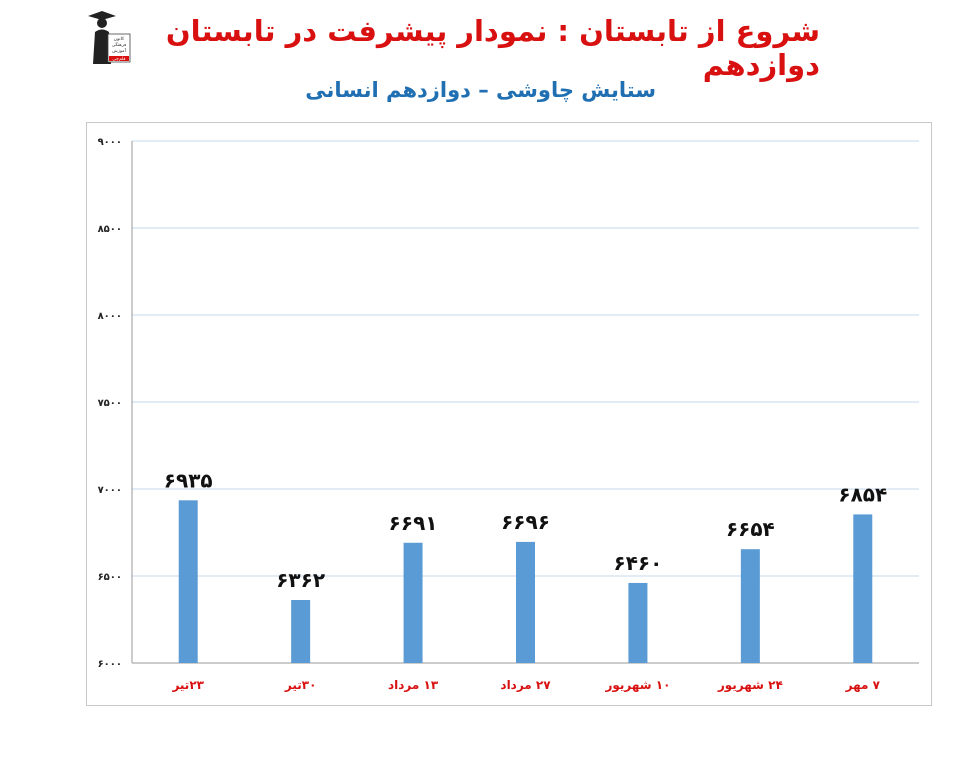 The image size is (973, 767). I want to click on logo-text-3: آموزش, so click(119, 51).